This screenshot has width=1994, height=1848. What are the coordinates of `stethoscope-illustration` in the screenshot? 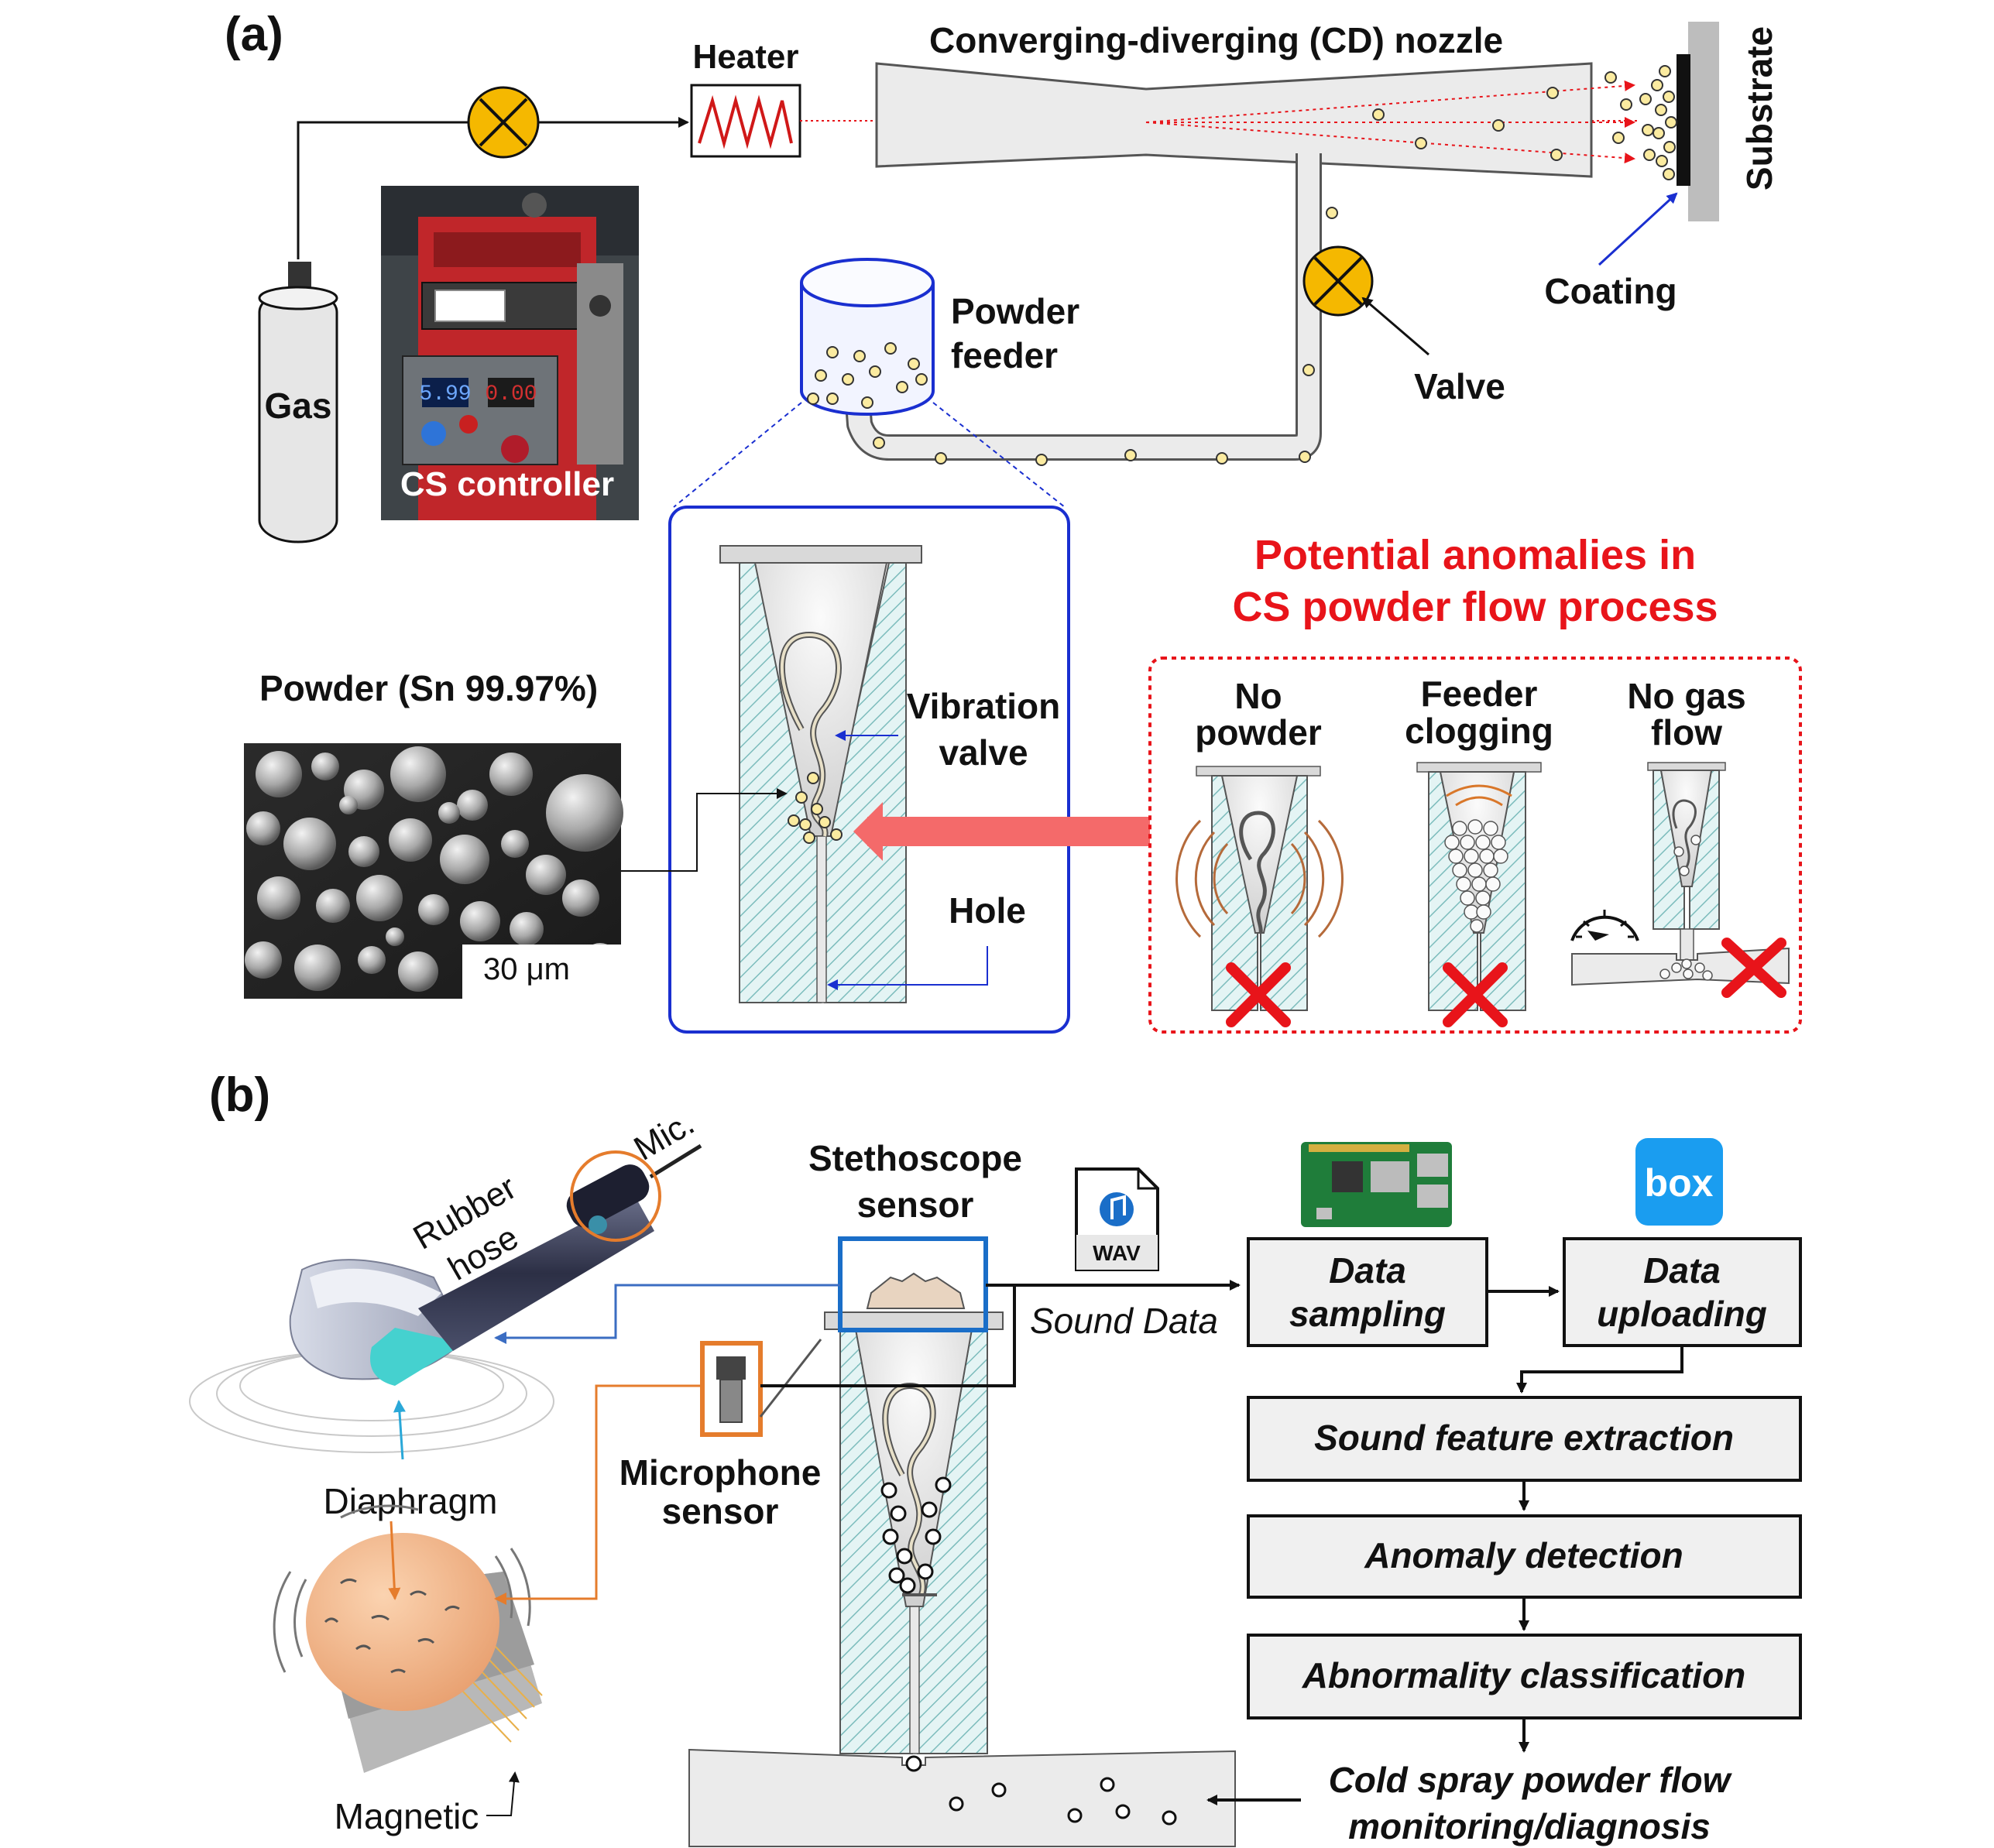 It's located at (446, 1298).